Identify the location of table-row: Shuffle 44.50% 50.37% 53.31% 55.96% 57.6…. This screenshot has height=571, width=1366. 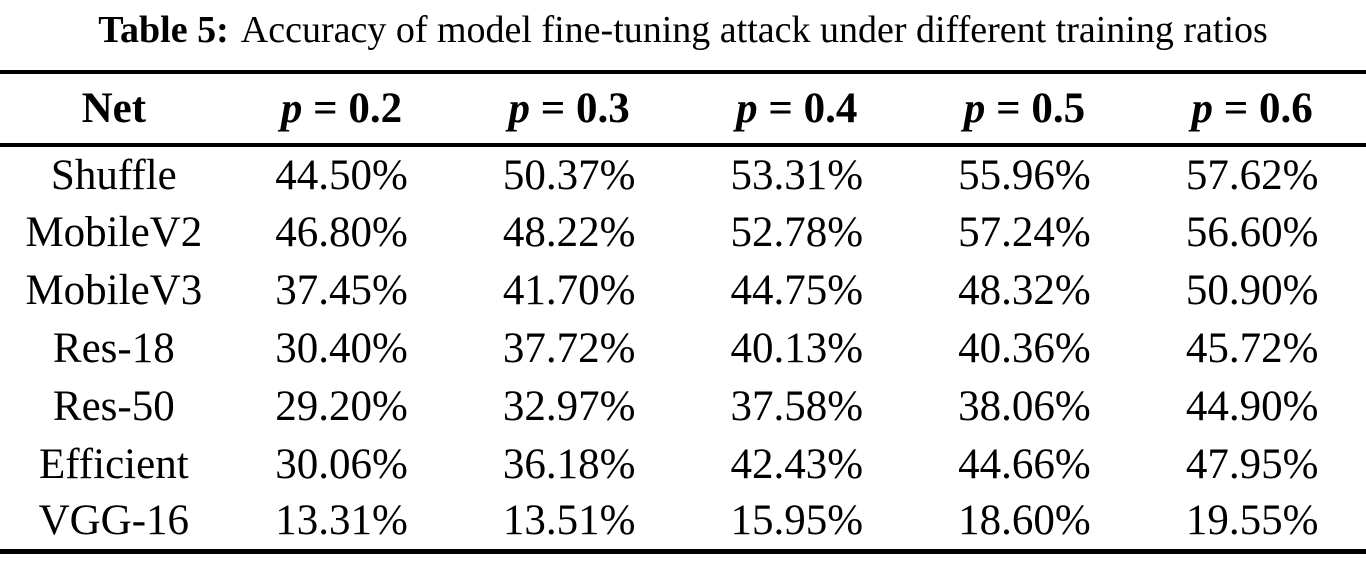
(683, 174).